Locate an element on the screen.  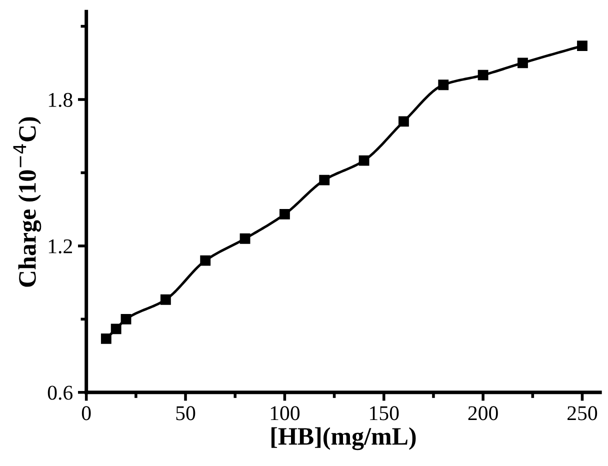
x-tick-label: 250 is located at coordinates (583, 413).